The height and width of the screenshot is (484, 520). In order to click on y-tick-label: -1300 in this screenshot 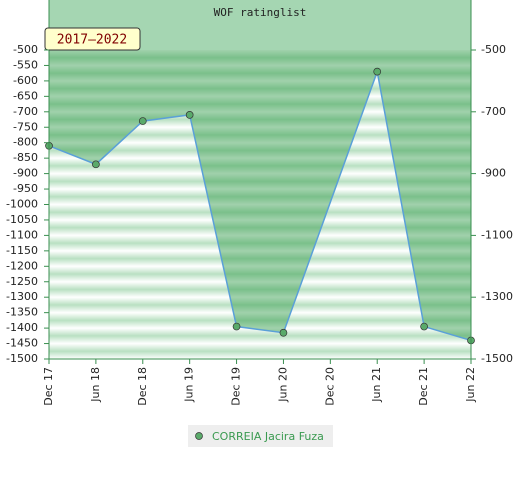, I will do `click(22, 296)`.